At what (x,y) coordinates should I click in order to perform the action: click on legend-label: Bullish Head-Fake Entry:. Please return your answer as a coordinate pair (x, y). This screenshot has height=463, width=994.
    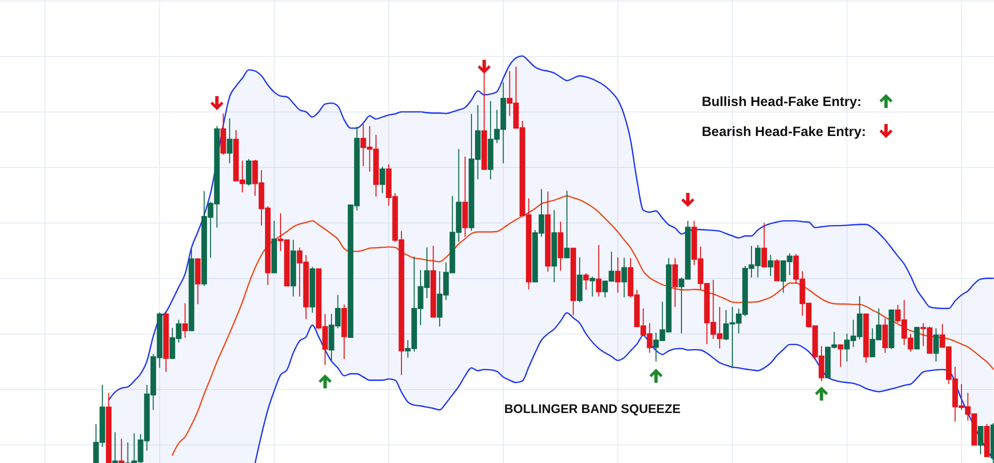
    Looking at the image, I should click on (782, 101).